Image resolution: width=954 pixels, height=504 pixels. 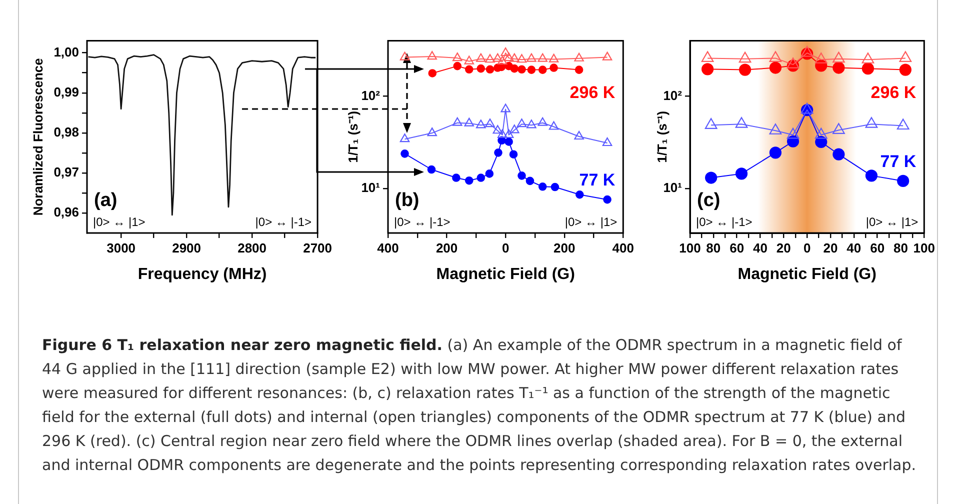 What do you see at coordinates (252, 248) in the screenshot?
I see `x-tick-label: 2800` at bounding box center [252, 248].